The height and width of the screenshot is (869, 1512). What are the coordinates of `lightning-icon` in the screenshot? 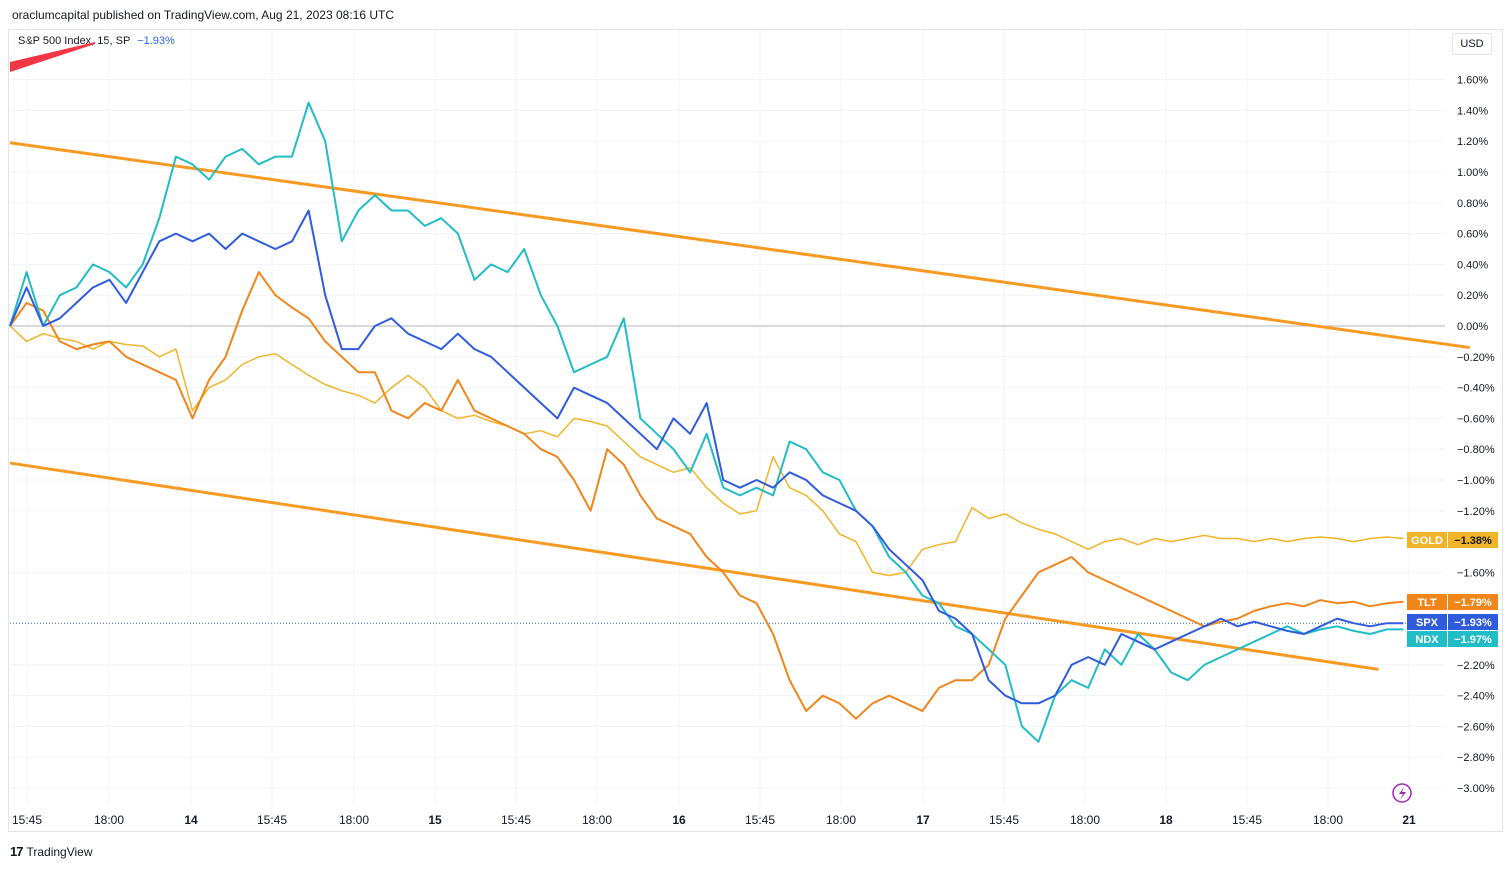 It's located at (1402, 793).